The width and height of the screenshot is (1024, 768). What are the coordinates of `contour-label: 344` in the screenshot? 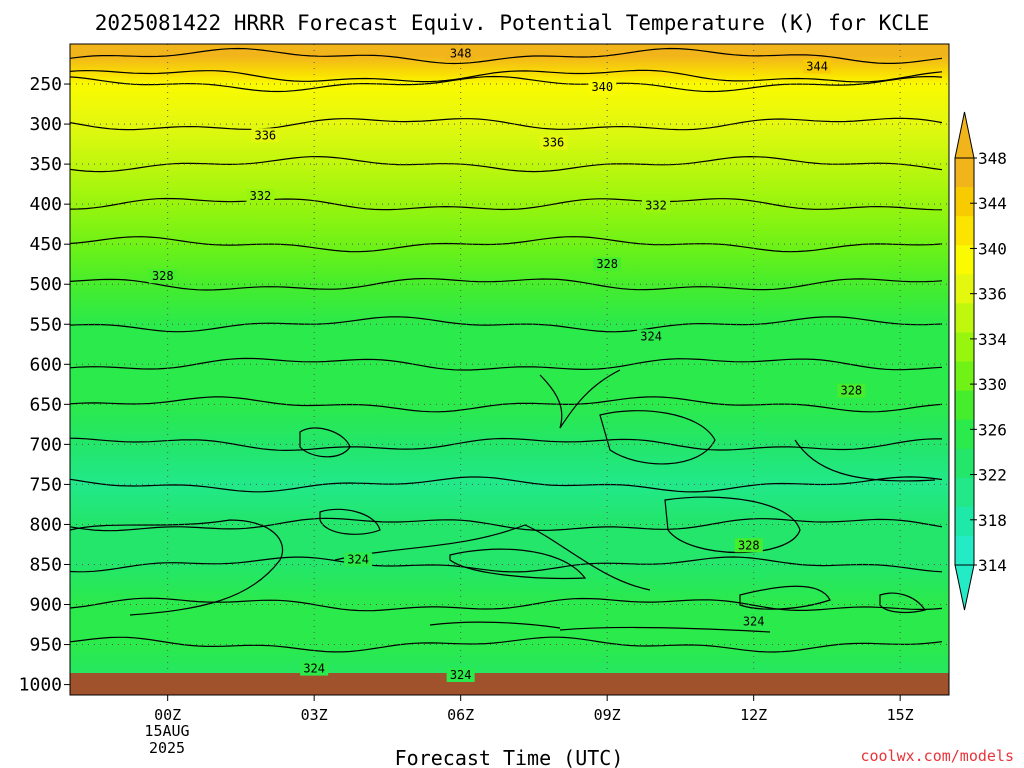 It's located at (817, 66).